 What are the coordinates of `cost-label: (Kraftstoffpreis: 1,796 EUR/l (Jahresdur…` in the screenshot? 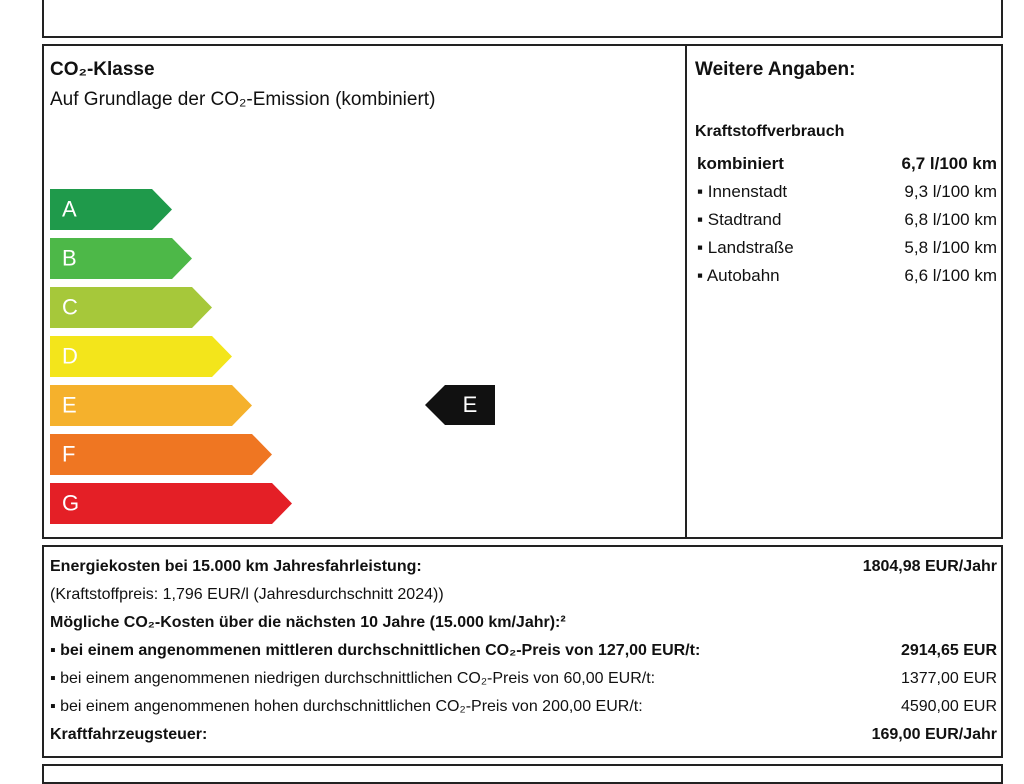 It's located at (247, 594).